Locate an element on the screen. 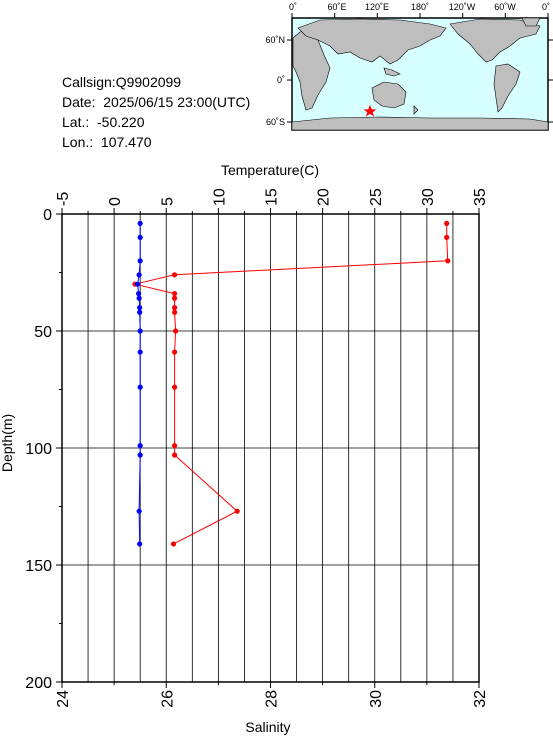 This screenshot has height=736, width=553. temperature-tick-label: 25 is located at coordinates (376, 197).